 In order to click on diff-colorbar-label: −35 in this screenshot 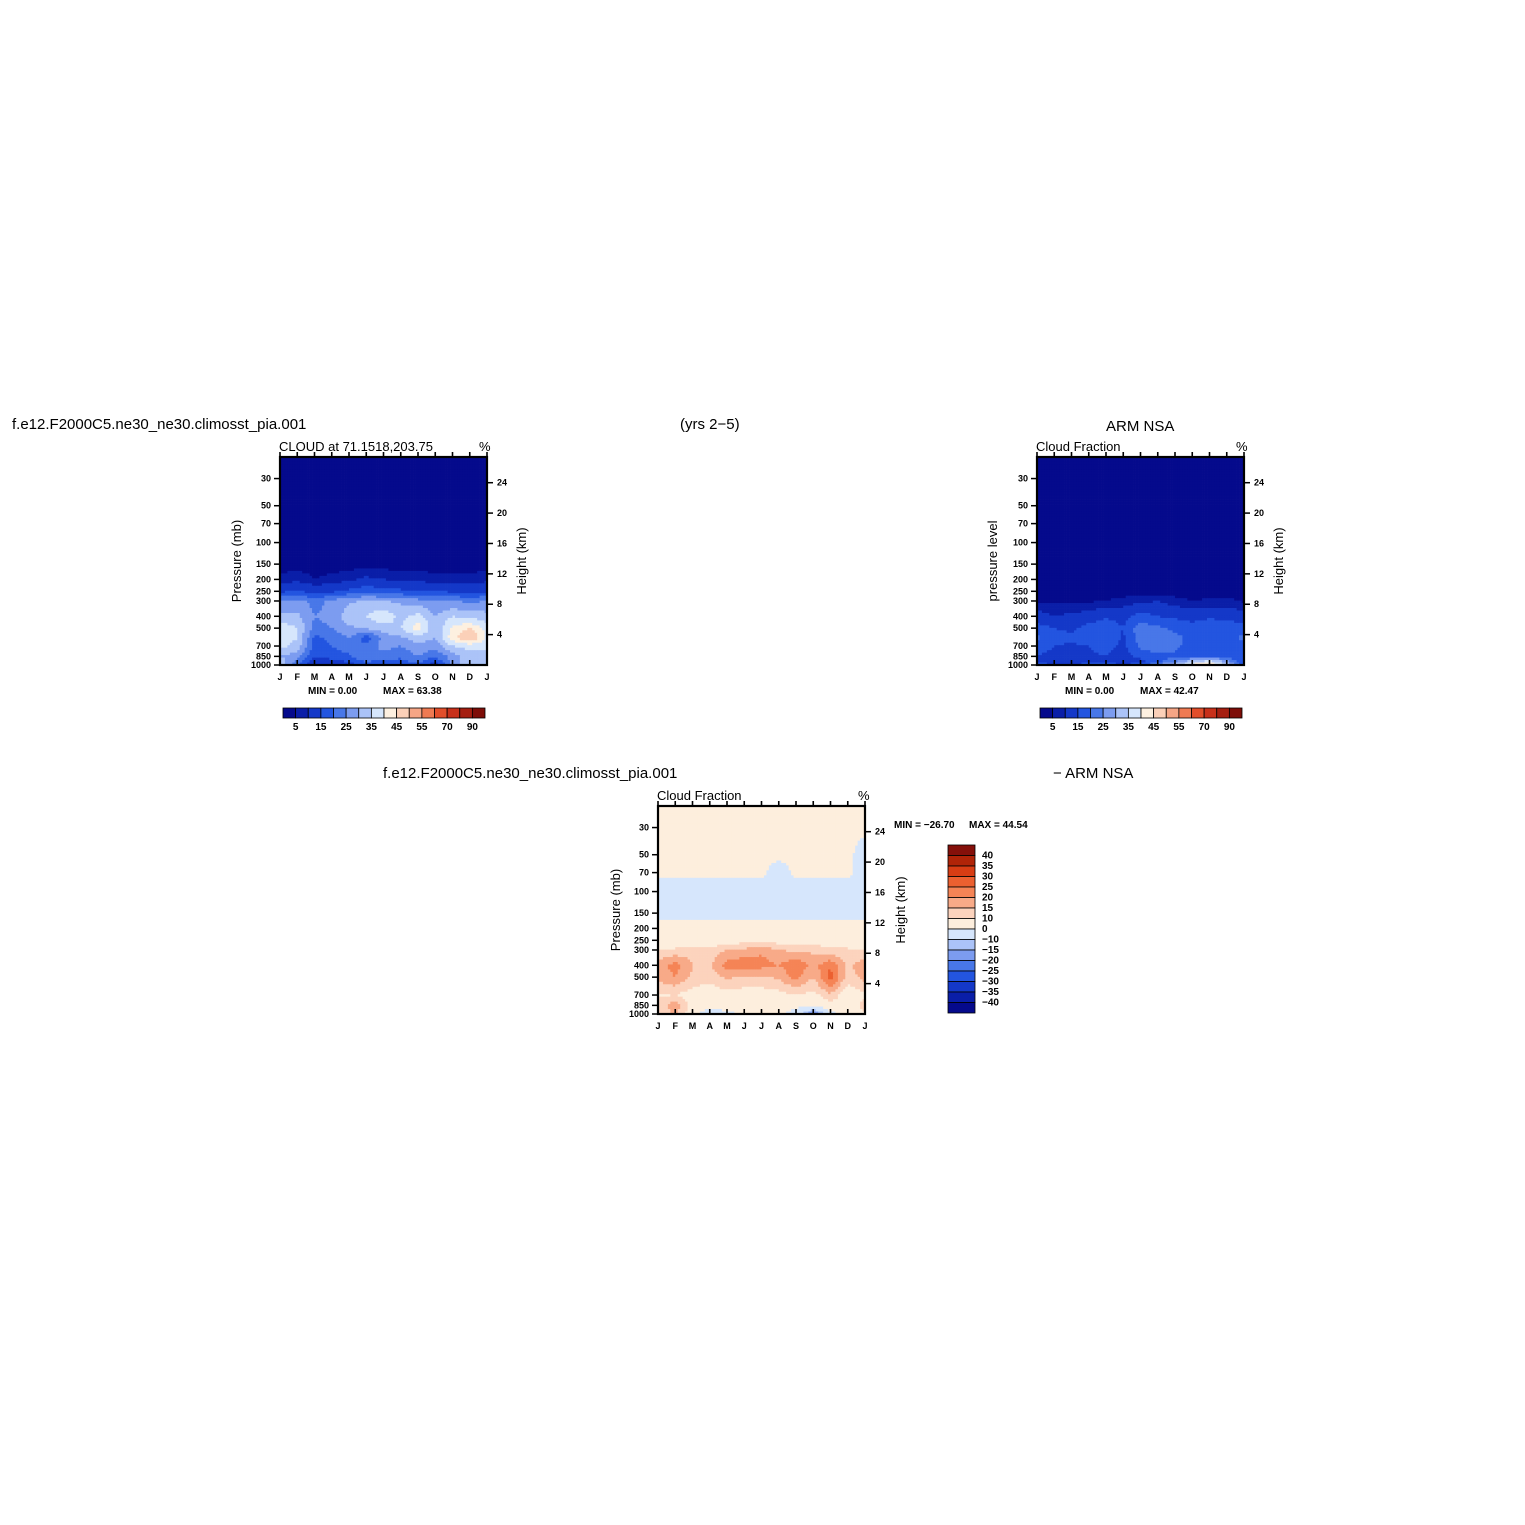, I will do `click(990, 992)`.